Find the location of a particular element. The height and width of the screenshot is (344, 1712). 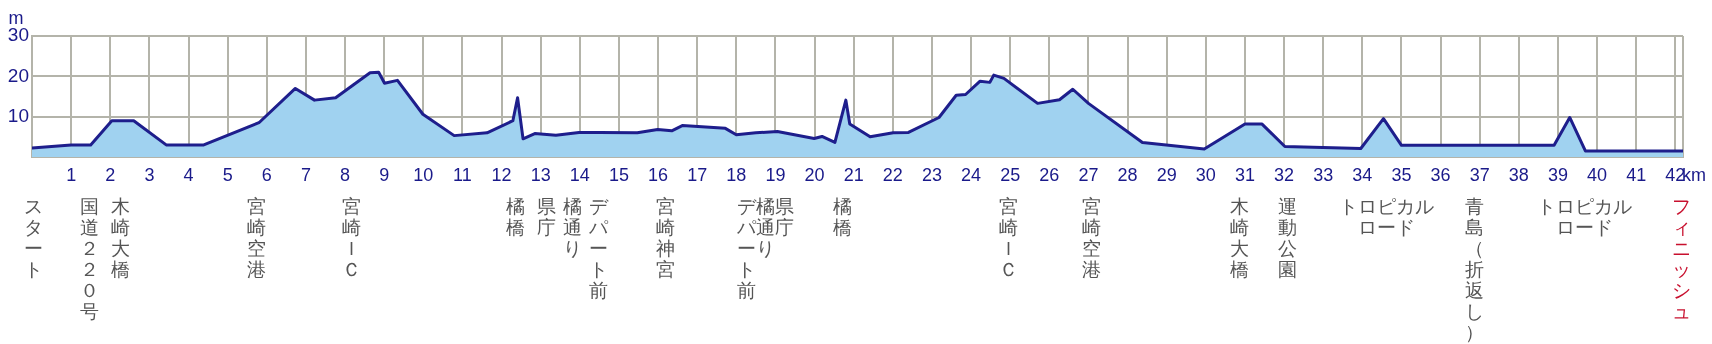

x-tick-label: 3 is located at coordinates (149, 174).